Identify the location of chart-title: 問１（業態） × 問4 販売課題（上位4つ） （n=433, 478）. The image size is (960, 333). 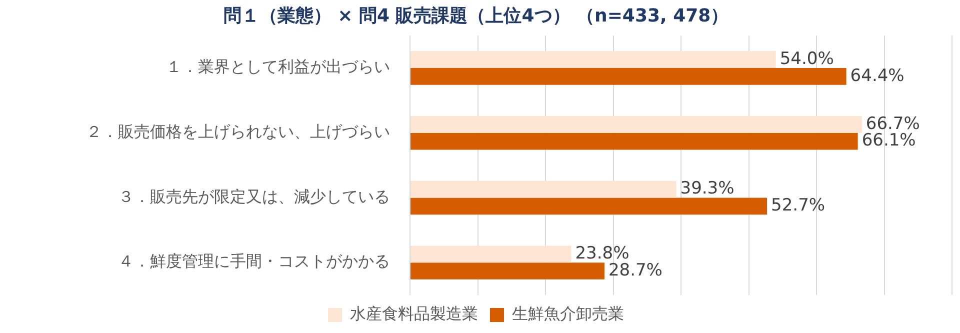
(476, 15).